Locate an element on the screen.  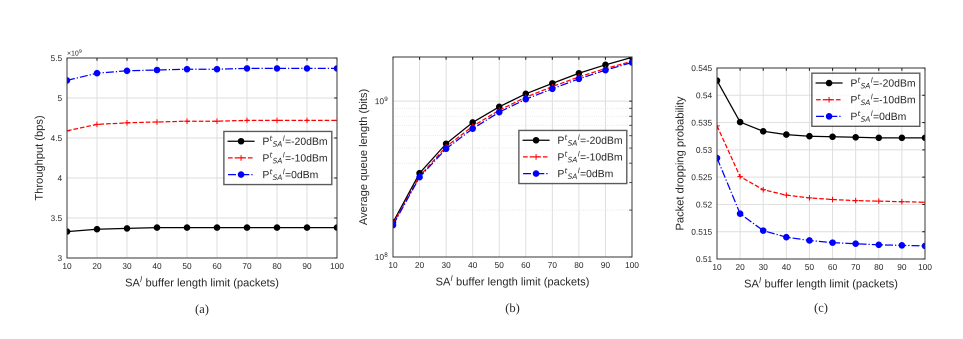
y-tick-label: 4.5 is located at coordinates (56, 138).